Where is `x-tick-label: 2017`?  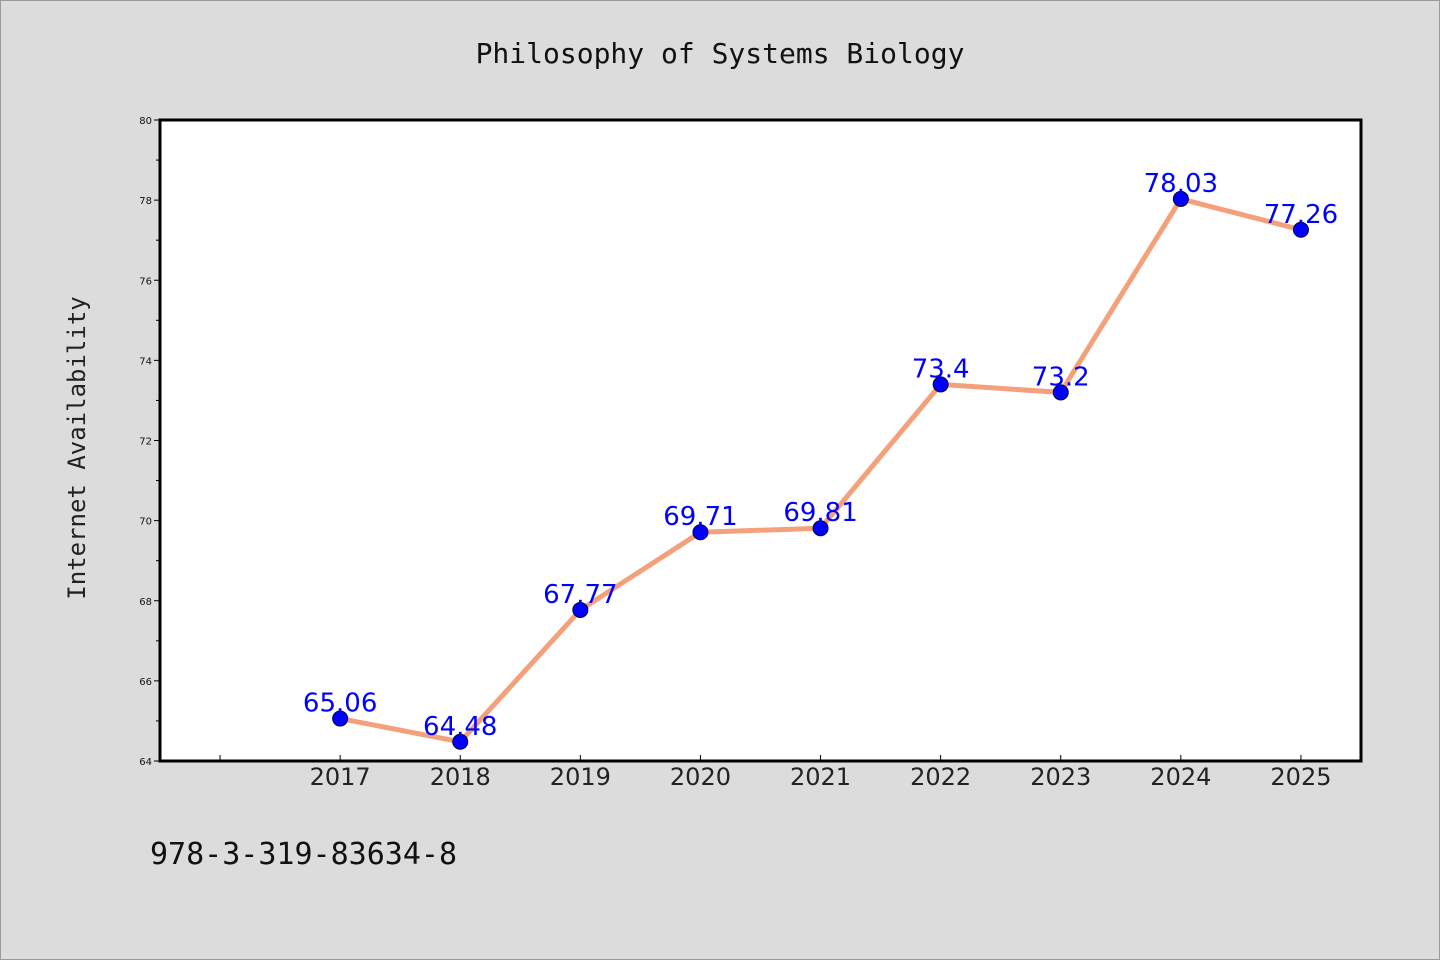 x-tick-label: 2017 is located at coordinates (340, 777).